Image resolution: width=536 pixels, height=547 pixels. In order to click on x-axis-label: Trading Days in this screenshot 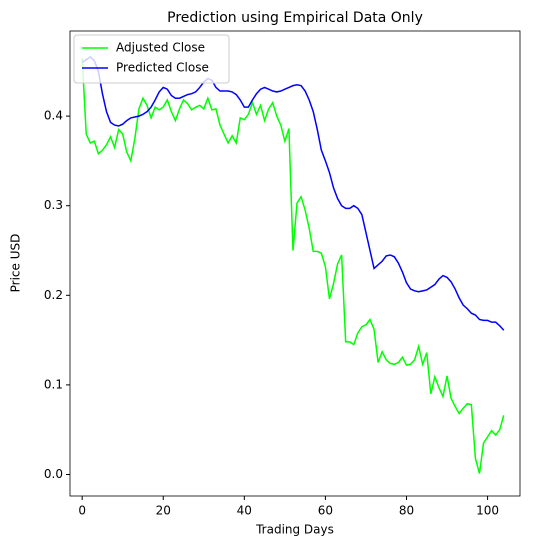, I will do `click(294, 530)`.